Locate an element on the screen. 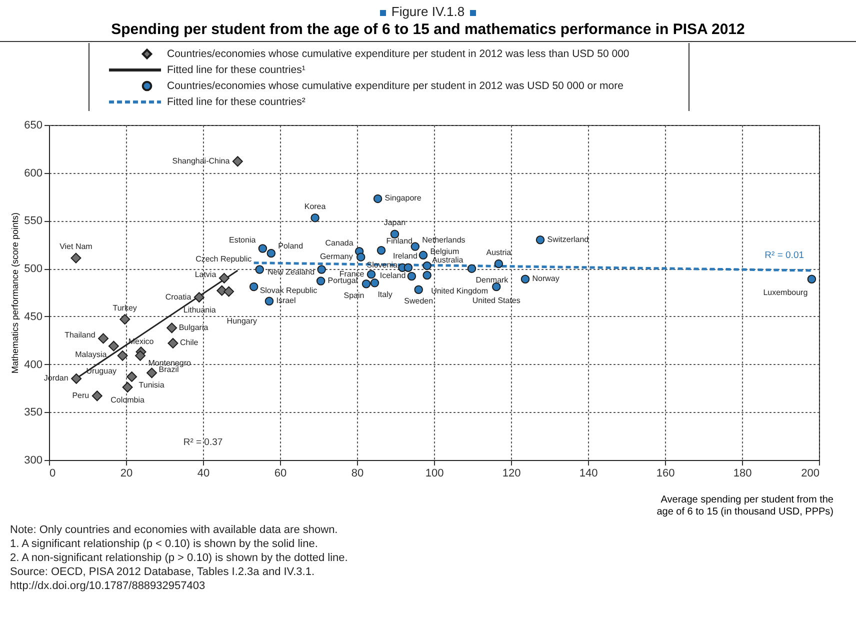 The width and height of the screenshot is (856, 635). x-tick-label: 40 is located at coordinates (203, 474).